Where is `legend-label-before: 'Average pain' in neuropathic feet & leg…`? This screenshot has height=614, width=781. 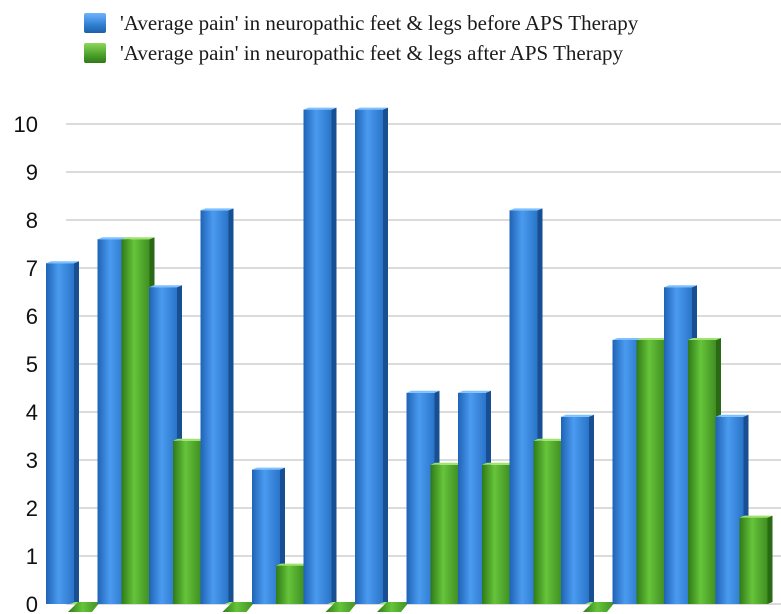
legend-label-before: 'Average pain' in neuropathic feet & leg… is located at coordinates (379, 22).